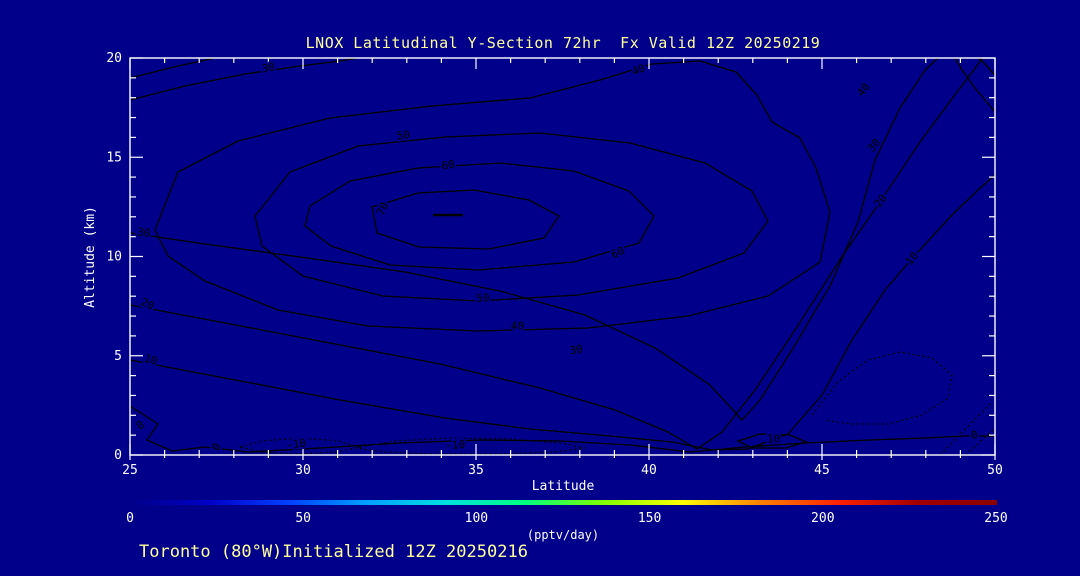  What do you see at coordinates (649, 470) in the screenshot?
I see `x-tick-label: 40` at bounding box center [649, 470].